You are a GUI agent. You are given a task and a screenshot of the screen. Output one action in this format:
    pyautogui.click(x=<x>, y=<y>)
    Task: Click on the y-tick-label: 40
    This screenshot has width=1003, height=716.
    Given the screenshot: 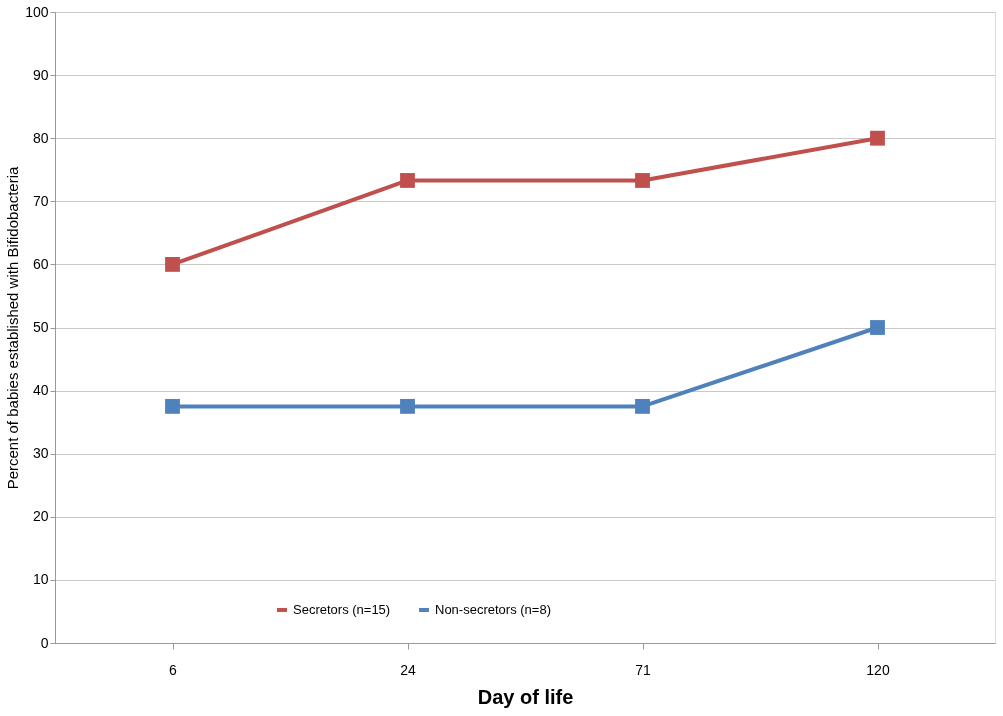 What is the action you would take?
    pyautogui.click(x=40, y=390)
    